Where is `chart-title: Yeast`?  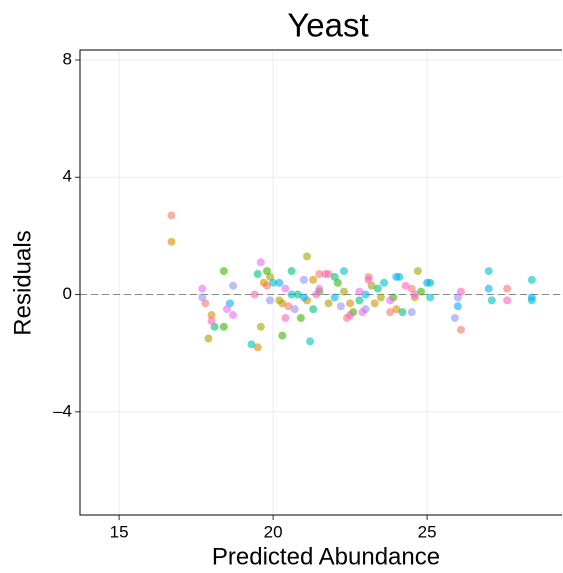 chart-title: Yeast is located at coordinates (327, 25).